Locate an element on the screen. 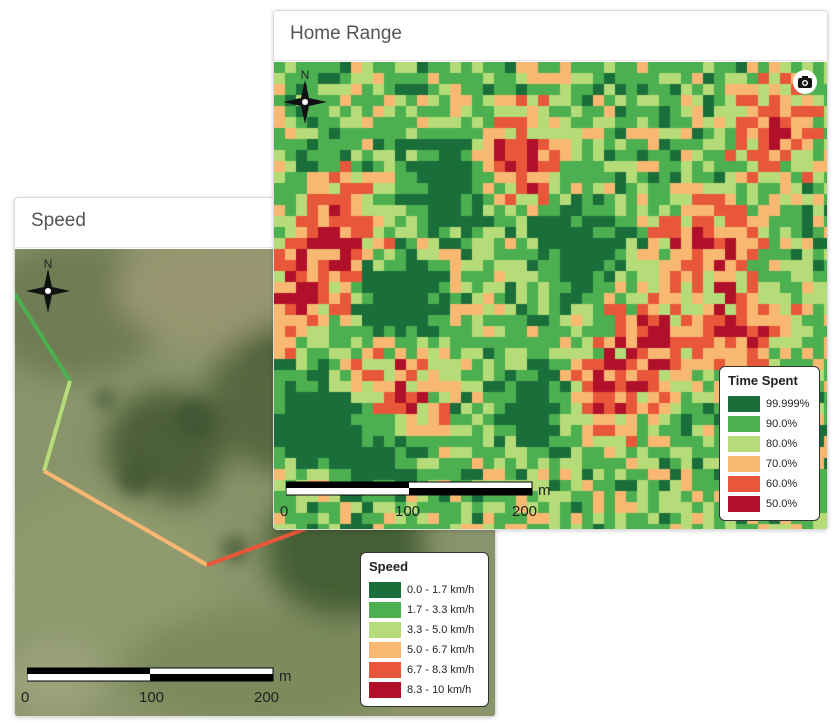 This screenshot has width=840, height=725. legend-item: 0.0 - 1.7 km/h is located at coordinates (424, 590).